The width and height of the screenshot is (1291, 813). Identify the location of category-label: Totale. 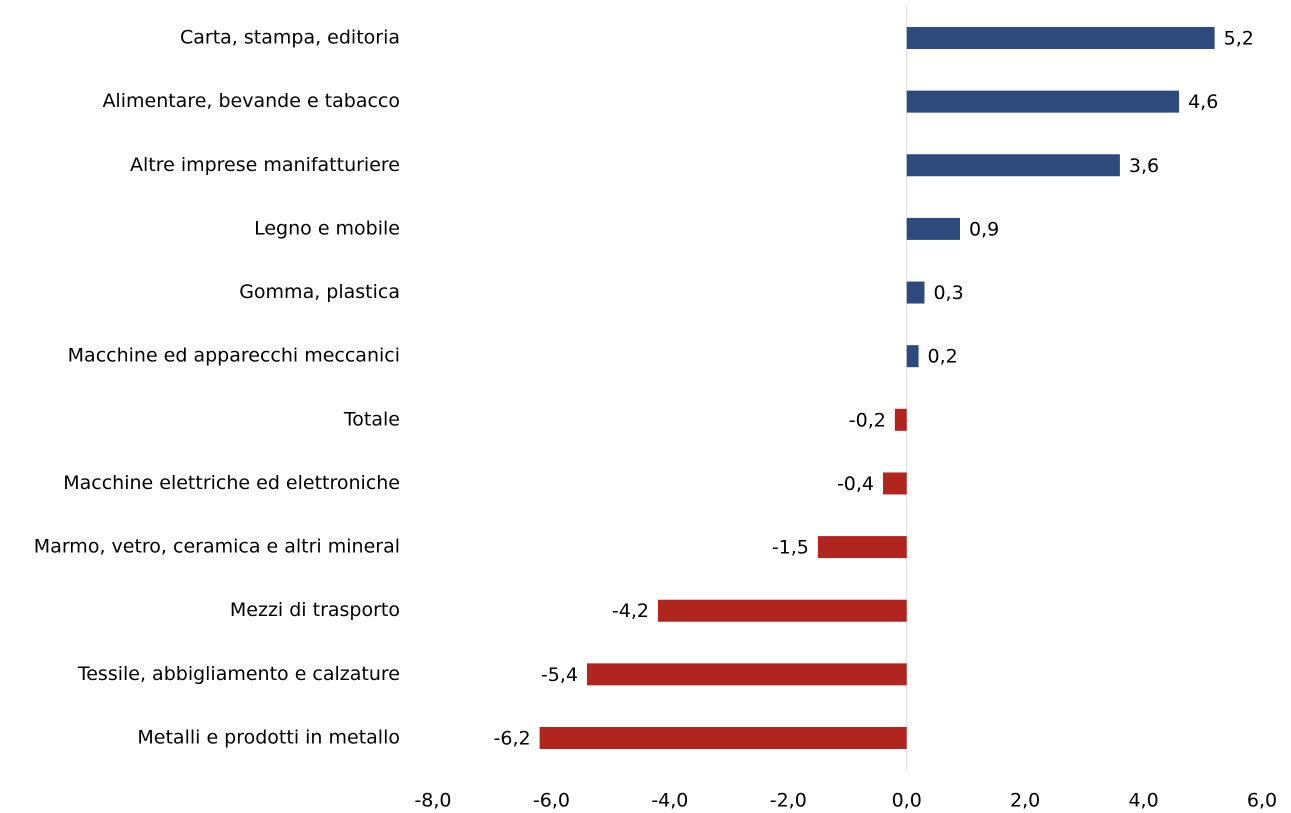
(371, 419).